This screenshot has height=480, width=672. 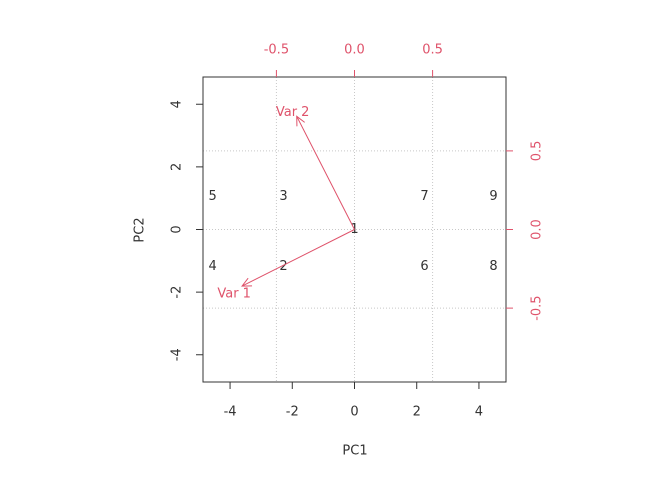 I want to click on y-tick-label: -4, so click(x=177, y=354).